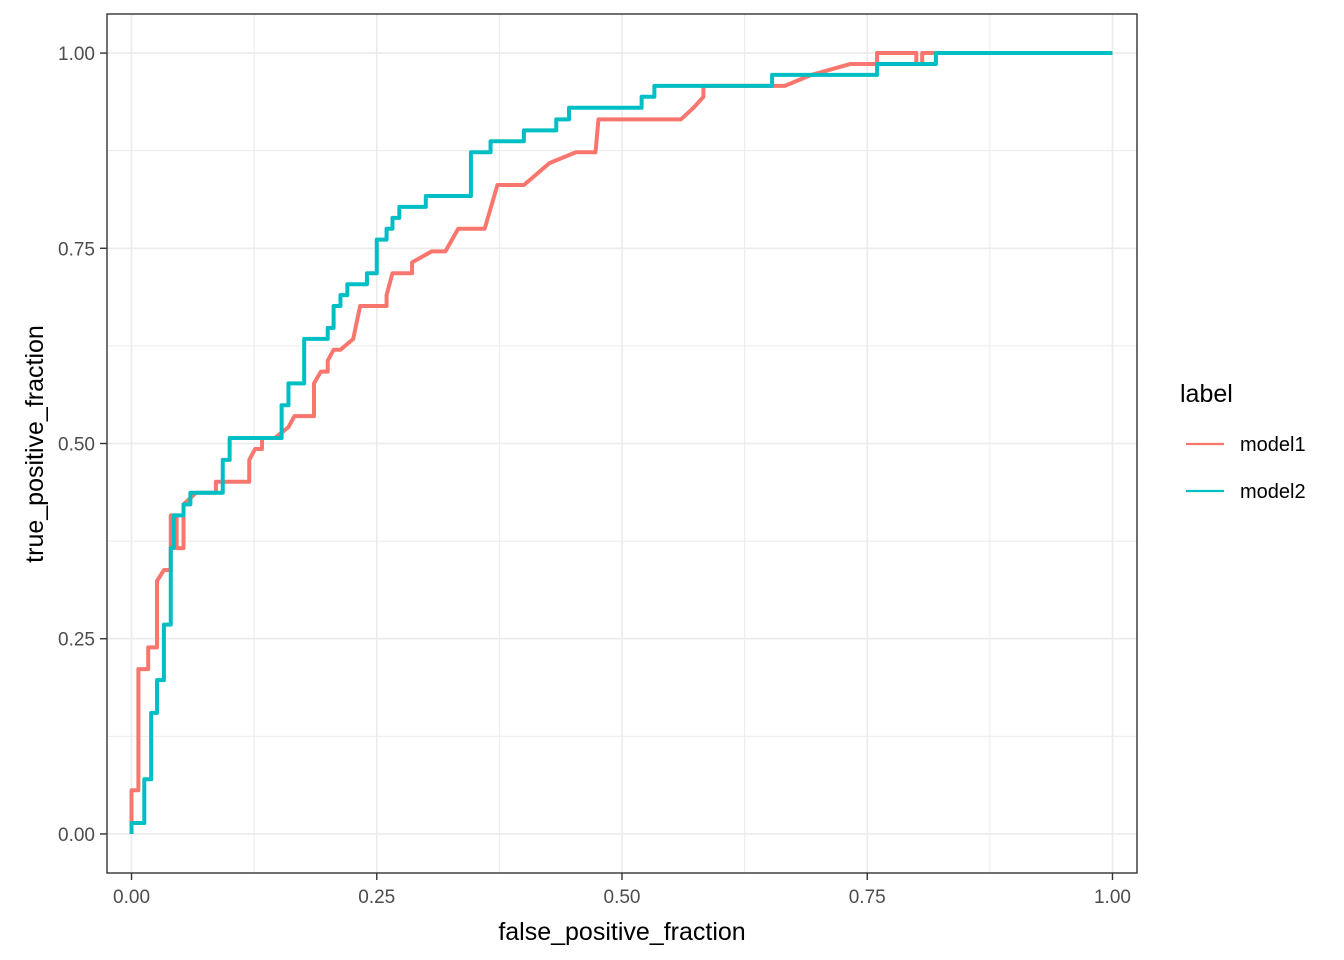 Image resolution: width=1344 pixels, height=960 pixels. Describe the element at coordinates (76, 249) in the screenshot. I see `y-tick-label: 0.75` at that location.